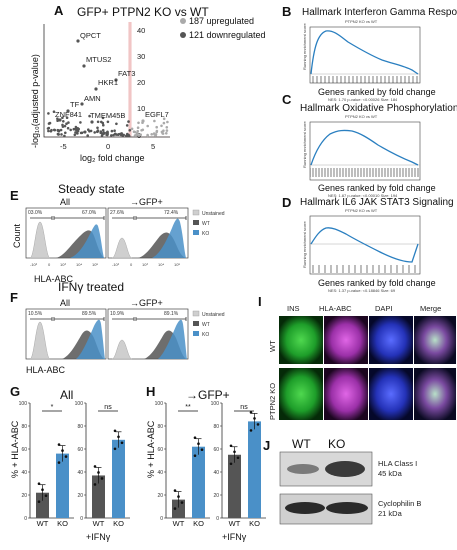  What do you see at coordinates (40, 240) in the screenshot?
I see `hist-unstained` at bounding box center [40, 240].